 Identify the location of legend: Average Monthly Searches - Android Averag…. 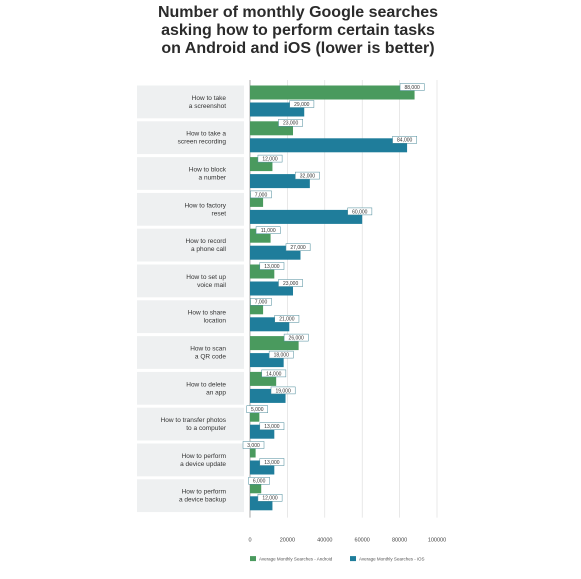
(337, 559).